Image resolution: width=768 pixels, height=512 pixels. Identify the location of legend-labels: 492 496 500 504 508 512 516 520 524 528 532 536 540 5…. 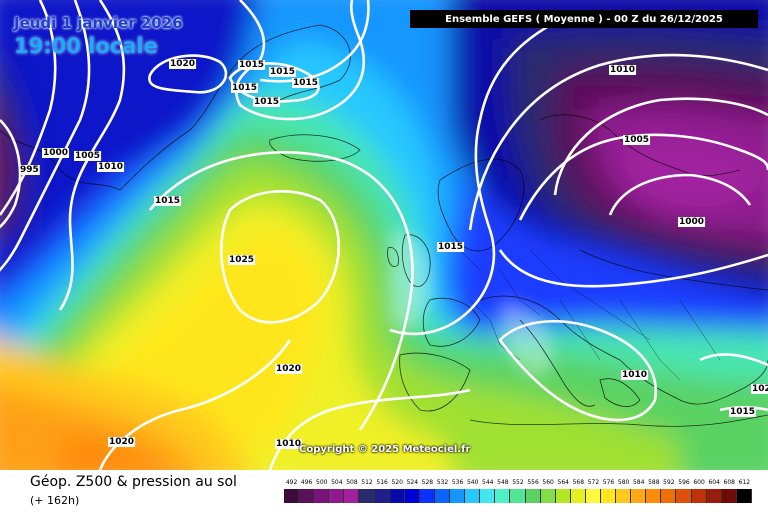
(518, 482).